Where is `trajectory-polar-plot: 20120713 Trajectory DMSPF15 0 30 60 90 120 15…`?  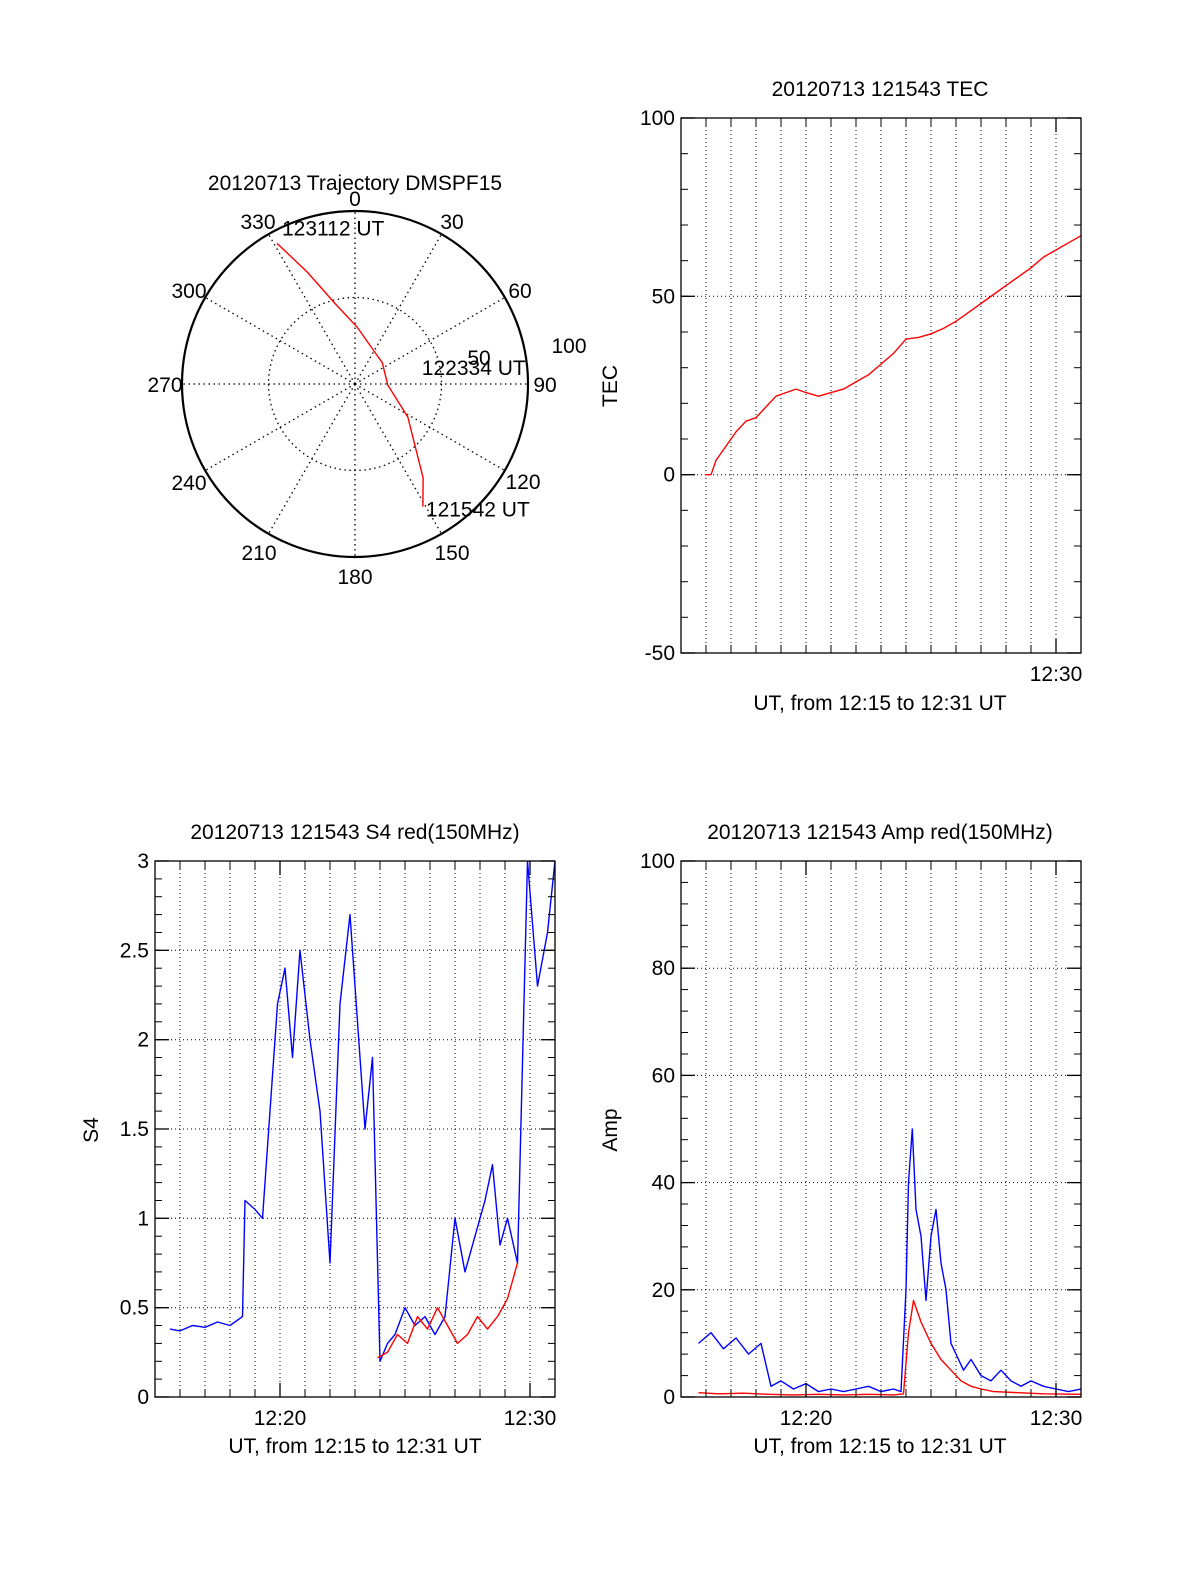
trajectory-polar-plot: 20120713 Trajectory DMSPF15 0 30 60 90 120 15… is located at coordinates (366, 380).